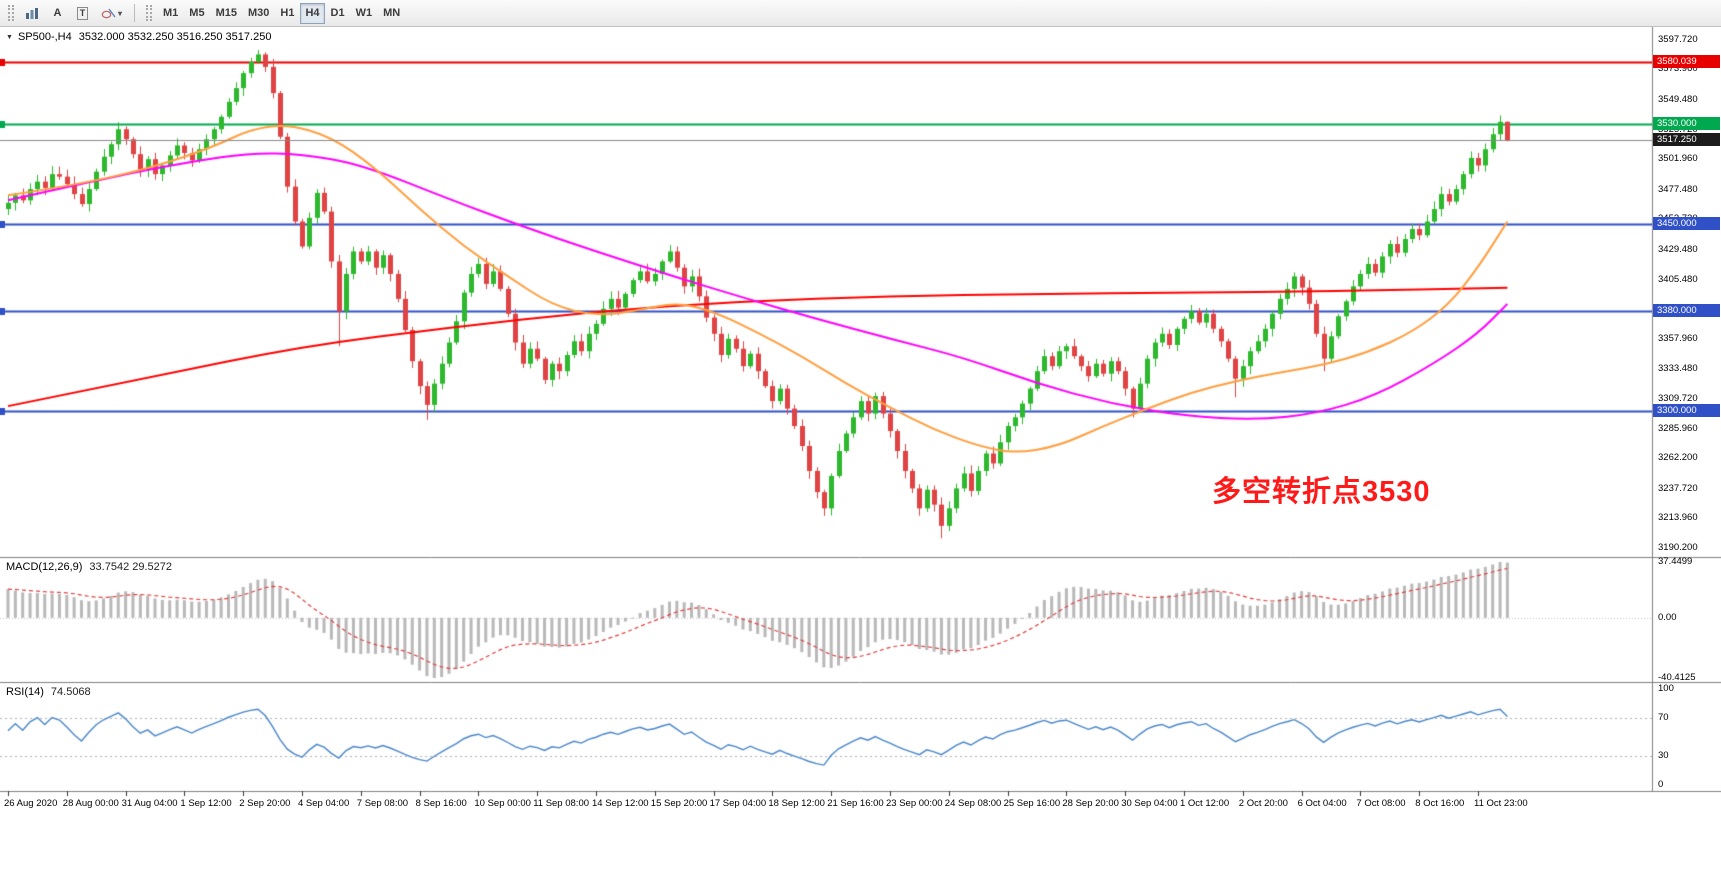 The image size is (1721, 896). I want to click on price-tick-label: 3549.480, so click(1678, 99).